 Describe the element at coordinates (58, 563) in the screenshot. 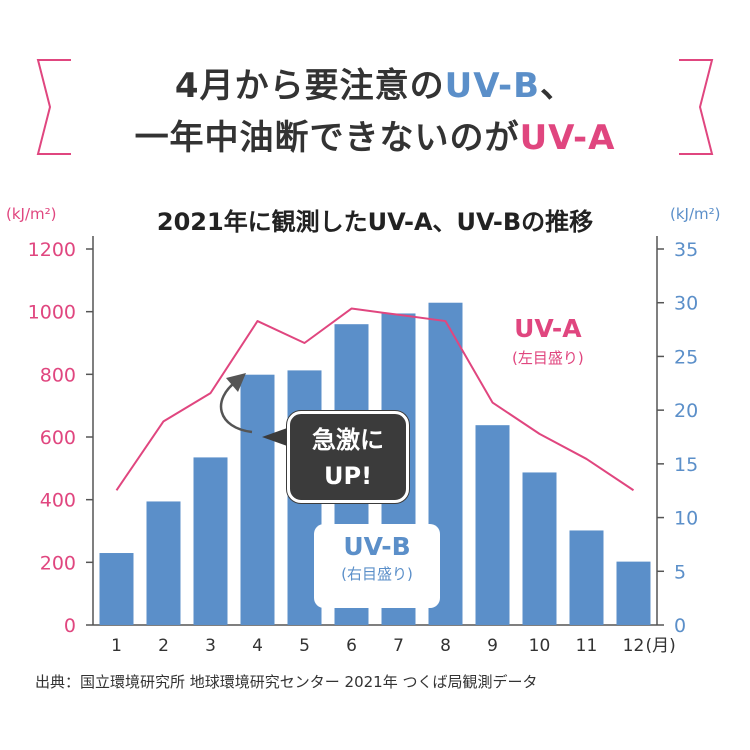

I see `left-tick-label: 200` at that location.